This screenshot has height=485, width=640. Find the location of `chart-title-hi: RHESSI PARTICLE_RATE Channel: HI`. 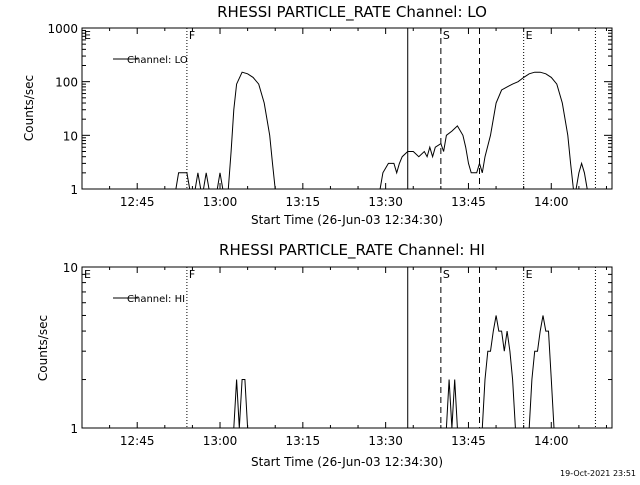

chart-title-hi: RHESSI PARTICLE_RATE Channel: HI is located at coordinates (352, 250).